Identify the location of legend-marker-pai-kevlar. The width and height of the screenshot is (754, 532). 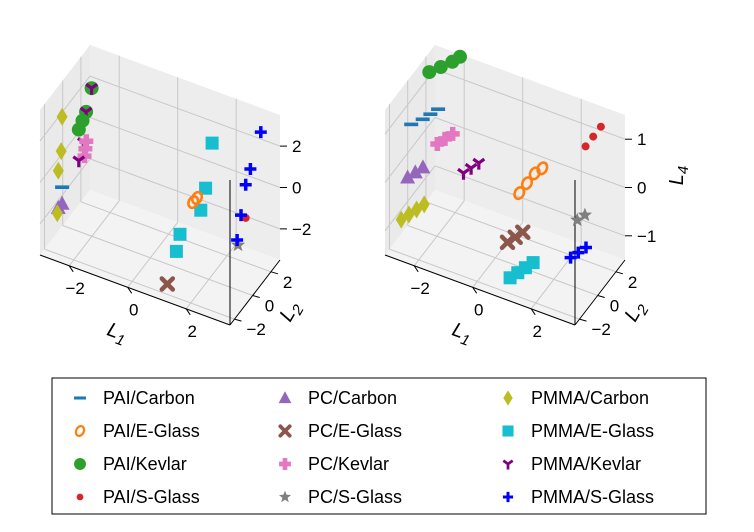
(80, 464).